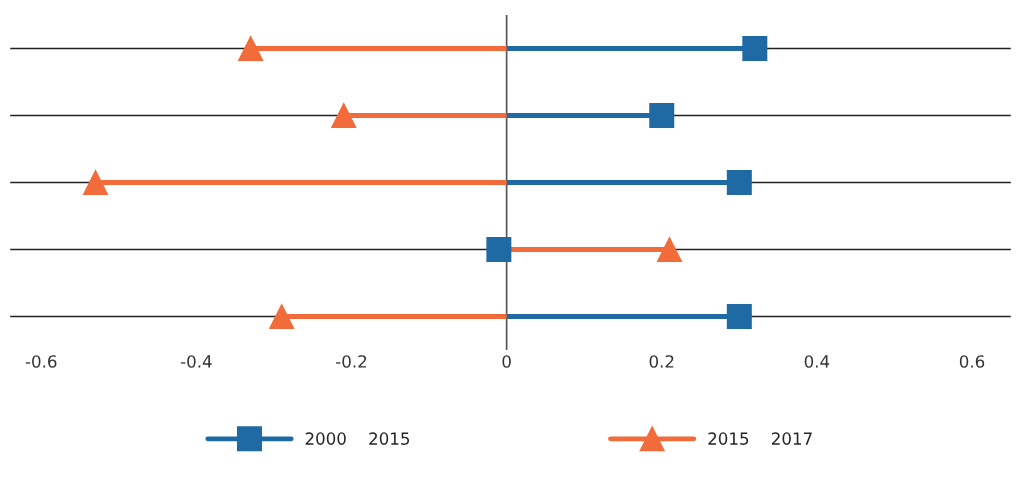  What do you see at coordinates (357, 438) in the screenshot?
I see `legend-label: 2000 2015` at bounding box center [357, 438].